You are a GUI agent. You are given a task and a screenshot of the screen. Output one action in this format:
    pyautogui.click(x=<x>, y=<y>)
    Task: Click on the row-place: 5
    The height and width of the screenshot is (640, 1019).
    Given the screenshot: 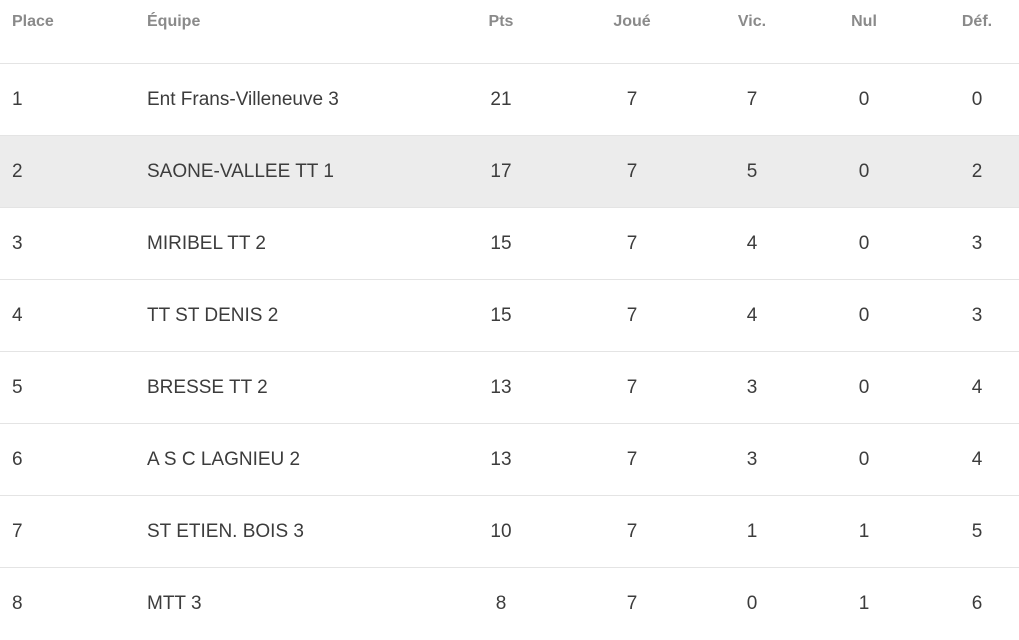 What is the action you would take?
    pyautogui.click(x=17, y=387)
    